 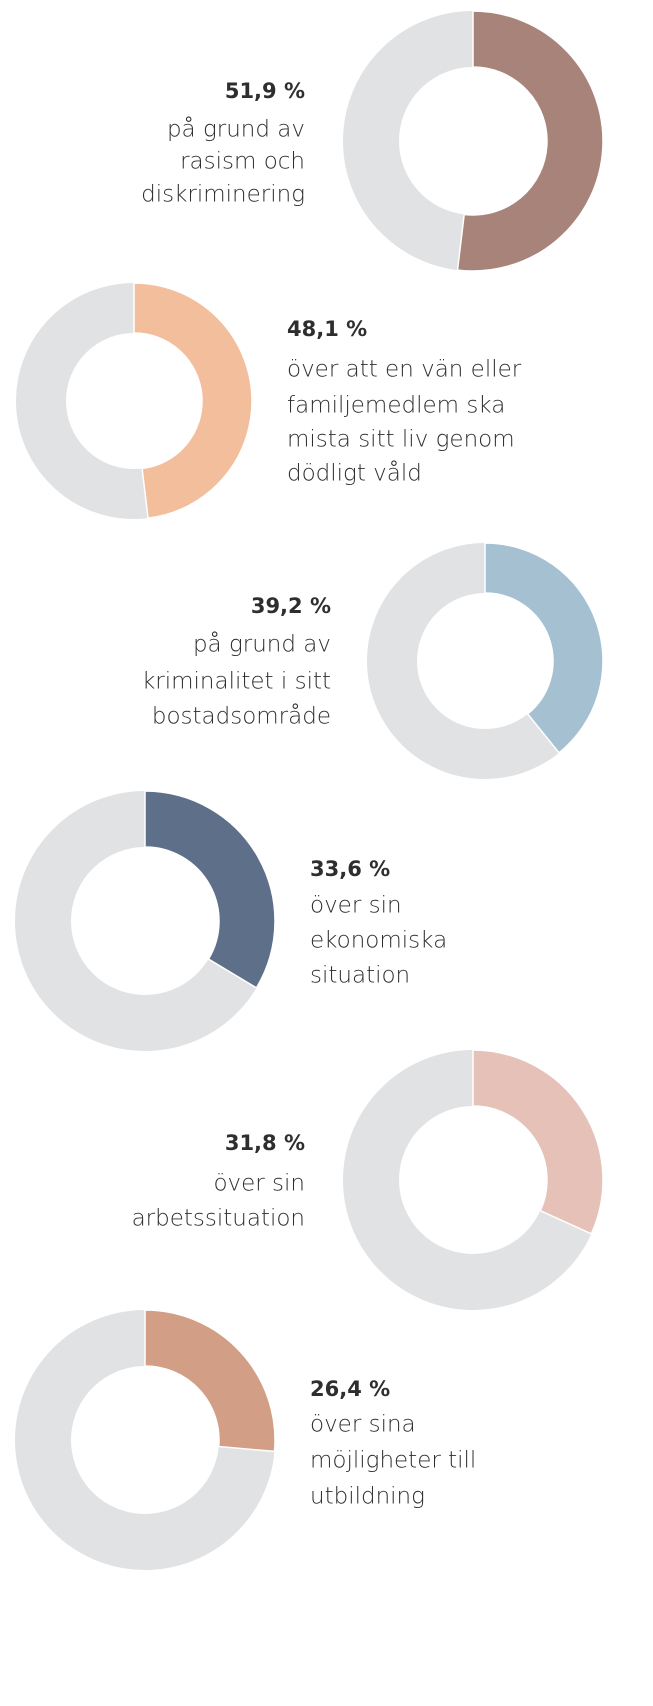 I want to click on value-label: 31,8 %, so click(x=265, y=1143).